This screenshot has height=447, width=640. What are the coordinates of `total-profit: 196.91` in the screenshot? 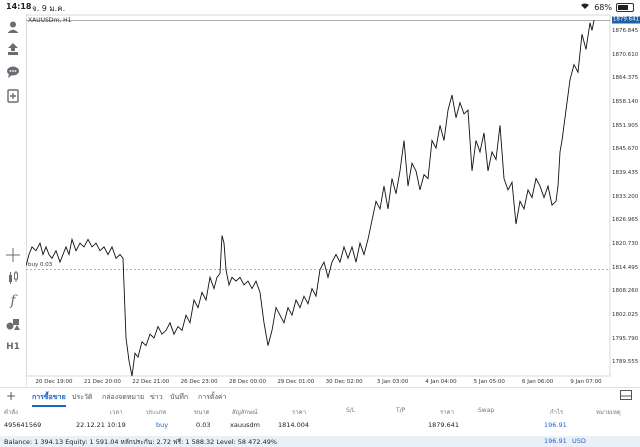 It's located at (555, 441).